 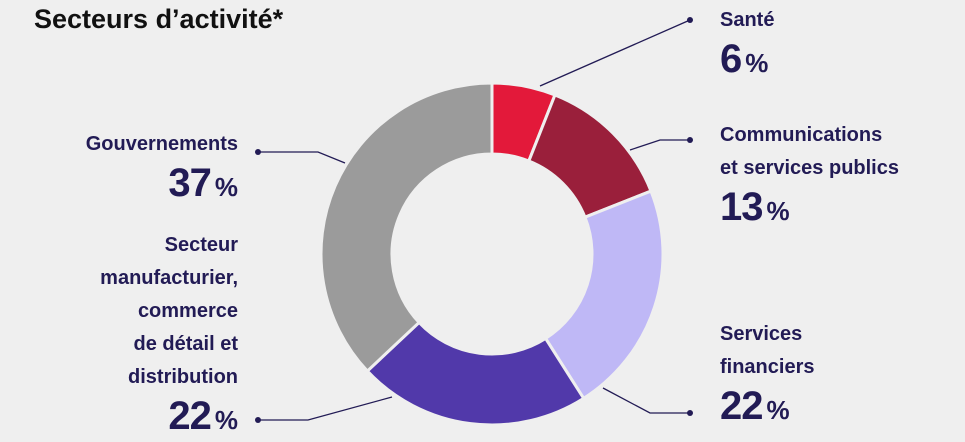 I want to click on value-label: 6%, so click(x=747, y=61).